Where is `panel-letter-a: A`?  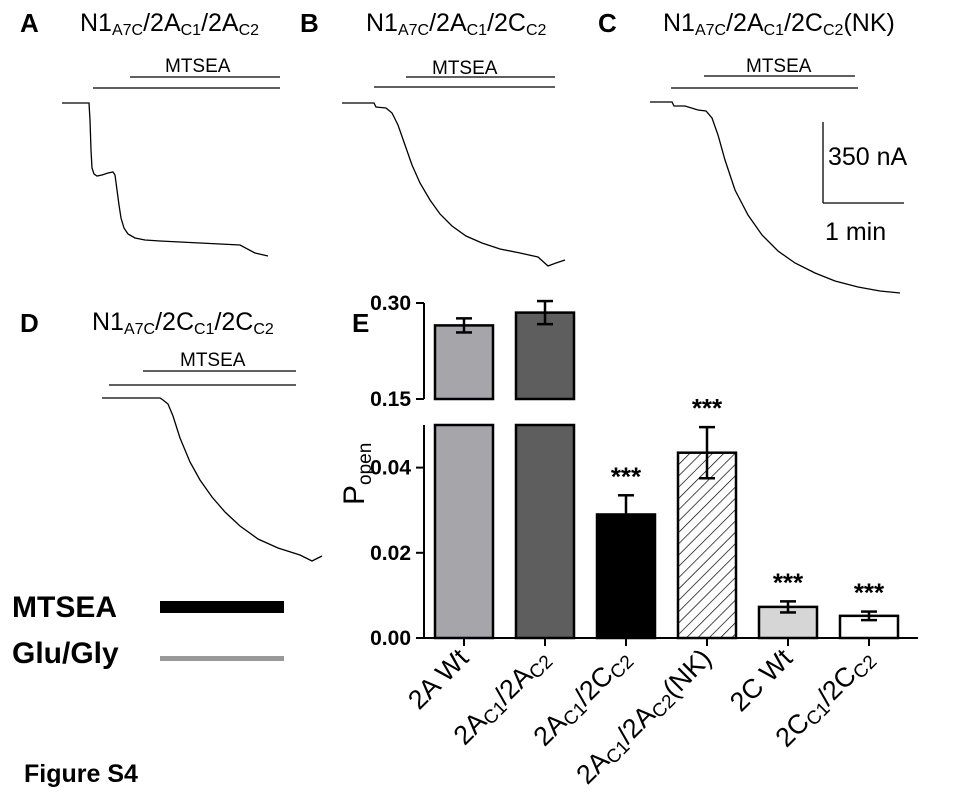 panel-letter-a: A is located at coordinates (29, 23).